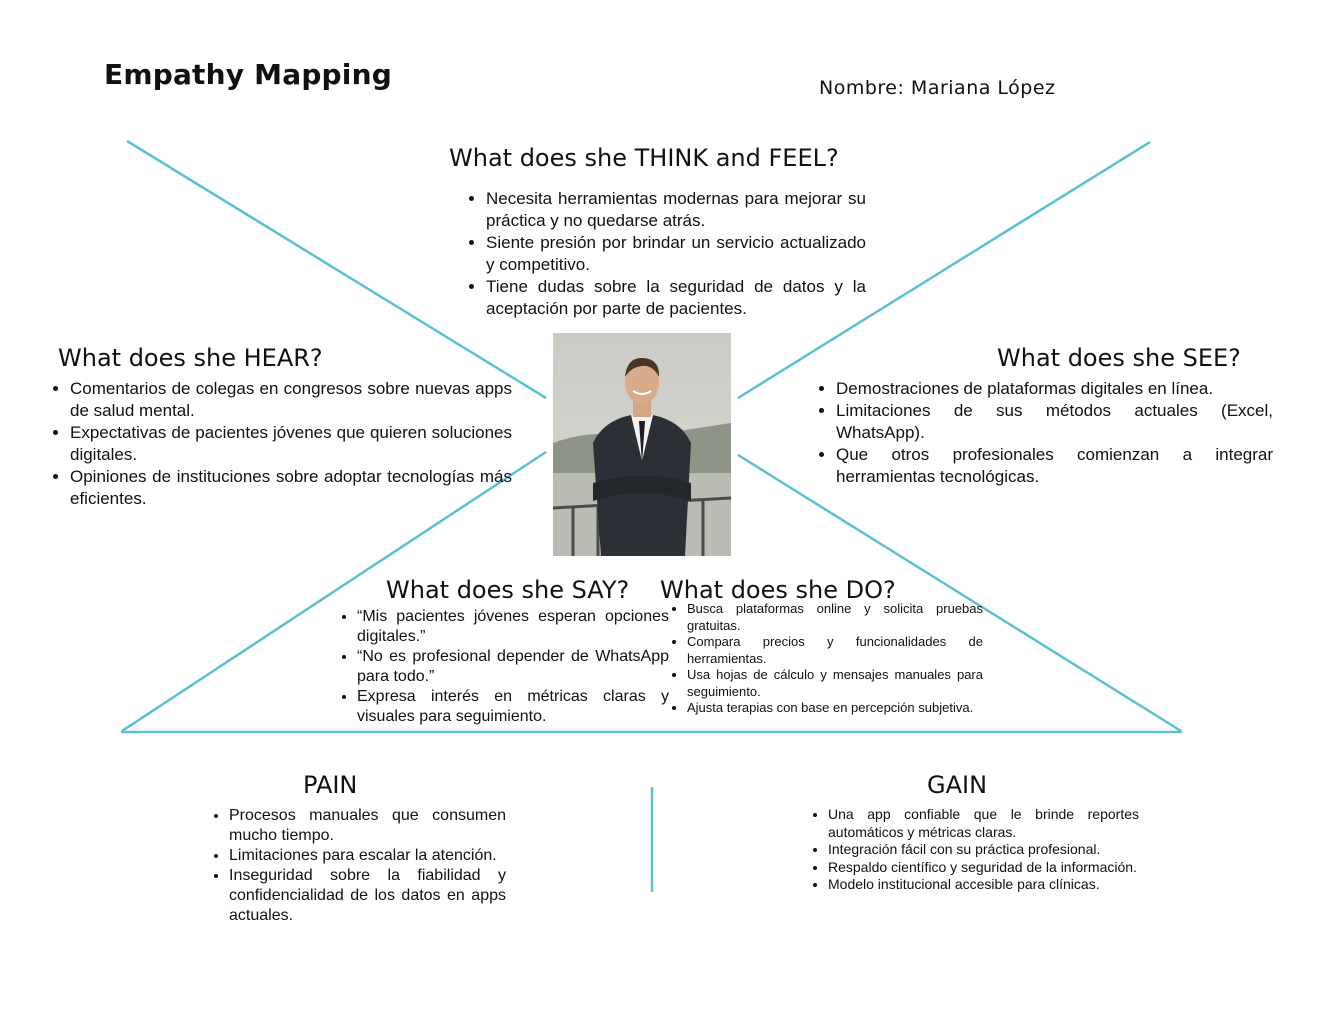  What do you see at coordinates (642, 444) in the screenshot?
I see `persona-photo` at bounding box center [642, 444].